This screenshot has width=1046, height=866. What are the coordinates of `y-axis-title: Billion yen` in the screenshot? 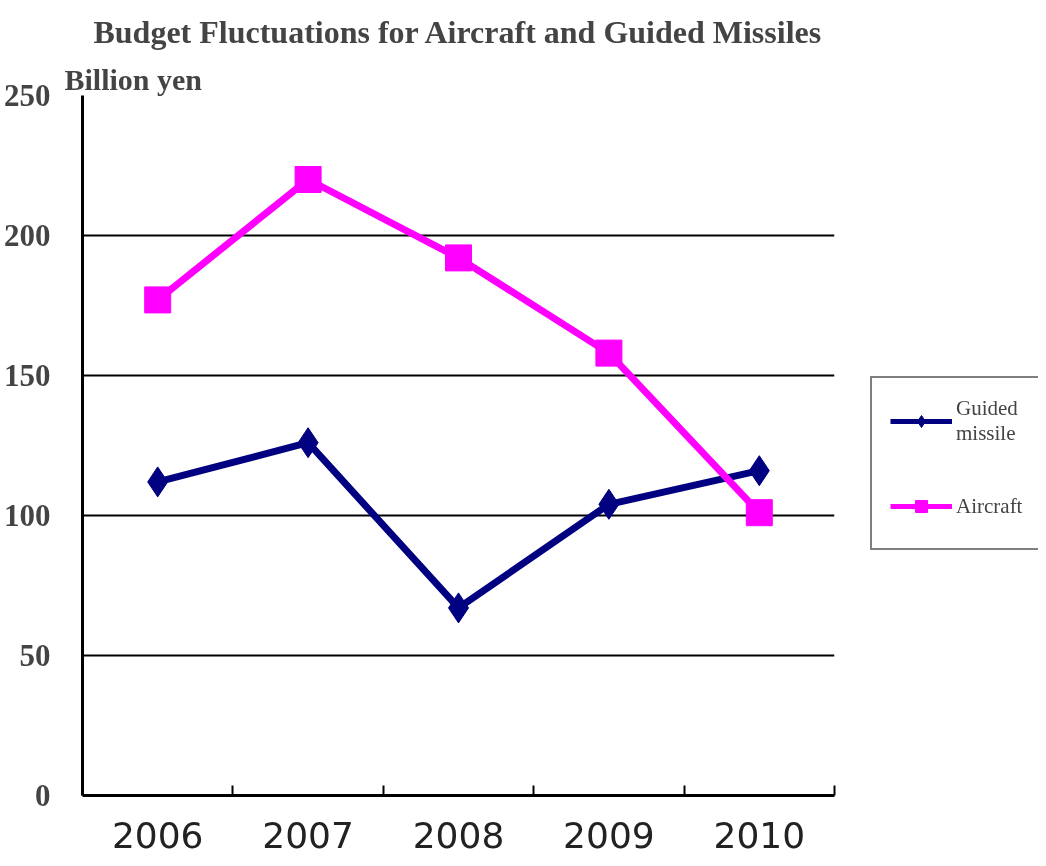 It's located at (133, 79).